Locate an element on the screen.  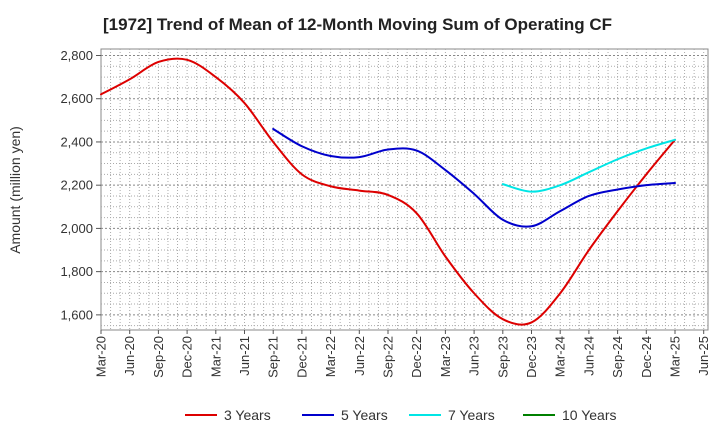
series-line-5-years is located at coordinates (474, 177).